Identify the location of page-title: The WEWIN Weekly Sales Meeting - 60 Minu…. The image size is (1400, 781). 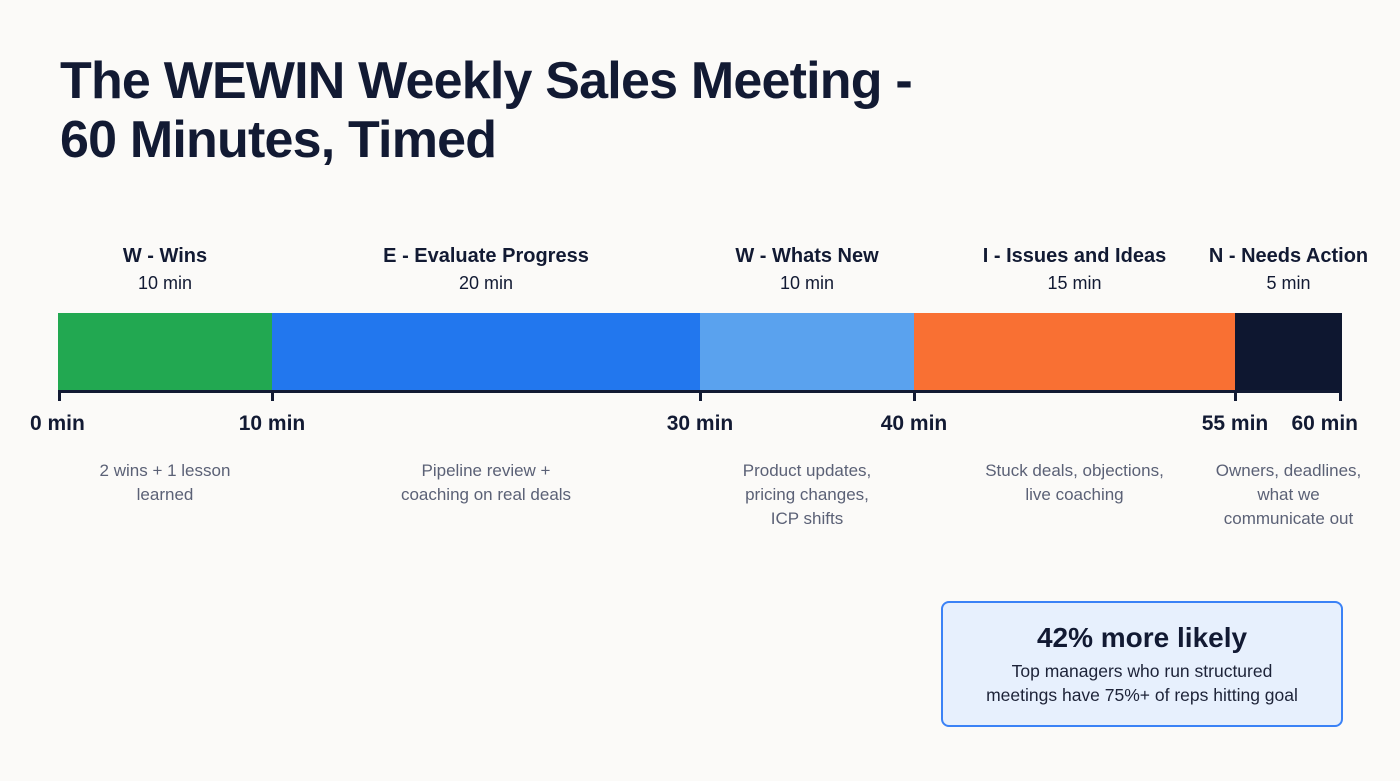
(560, 111).